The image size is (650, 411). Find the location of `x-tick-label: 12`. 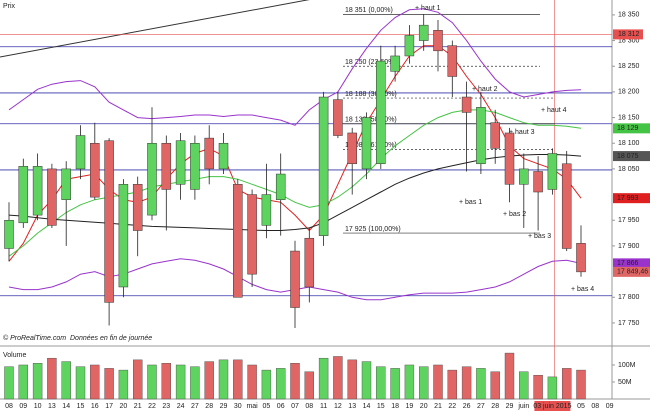

x-tick-label: 12 is located at coordinates (338, 406).